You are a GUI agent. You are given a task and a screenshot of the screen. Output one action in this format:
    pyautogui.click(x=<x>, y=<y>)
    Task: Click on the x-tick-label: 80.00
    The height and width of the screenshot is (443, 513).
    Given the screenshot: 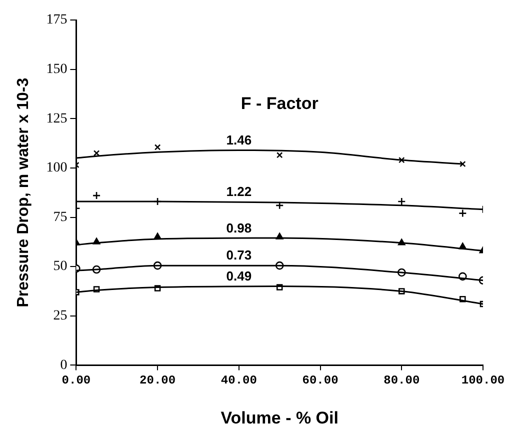 What is the action you would take?
    pyautogui.click(x=402, y=380)
    